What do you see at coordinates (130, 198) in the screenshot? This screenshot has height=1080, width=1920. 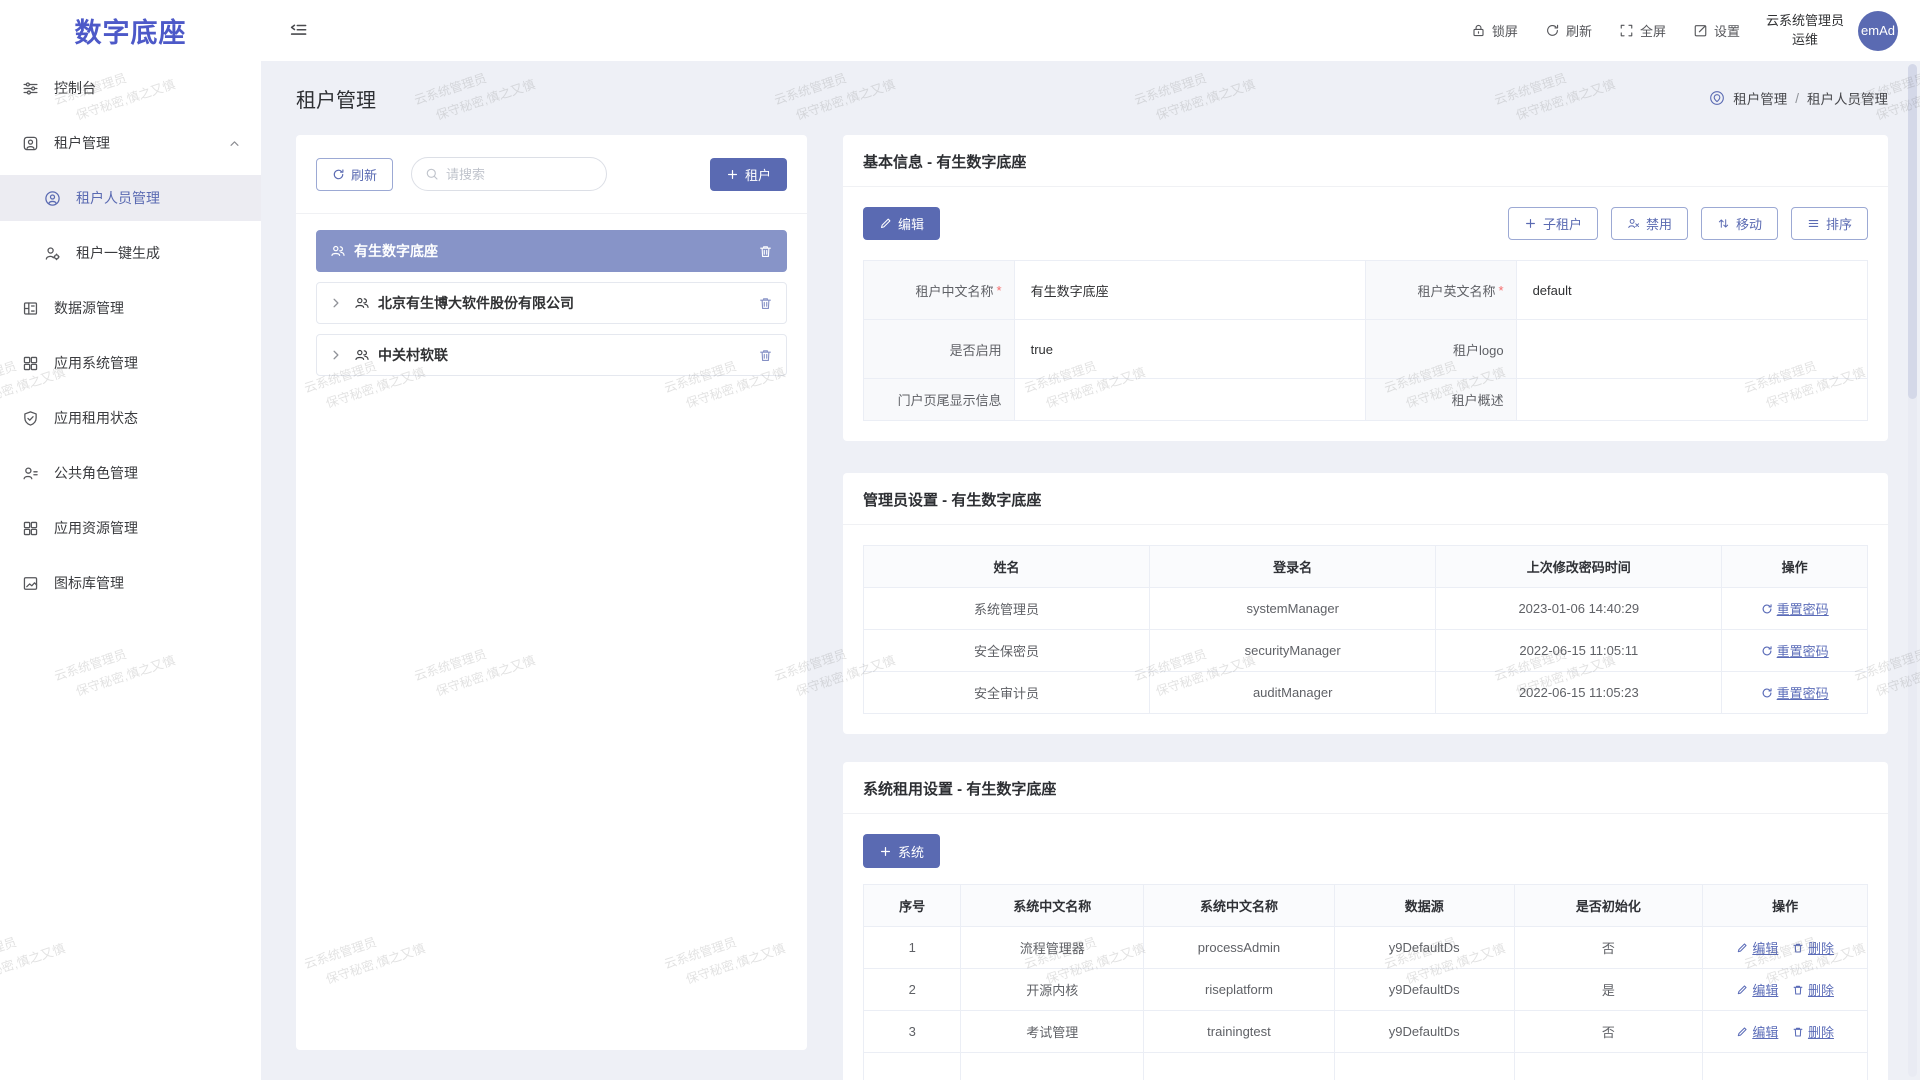 I see `sidebar-item-tenant-users: 租户人员管理` at bounding box center [130, 198].